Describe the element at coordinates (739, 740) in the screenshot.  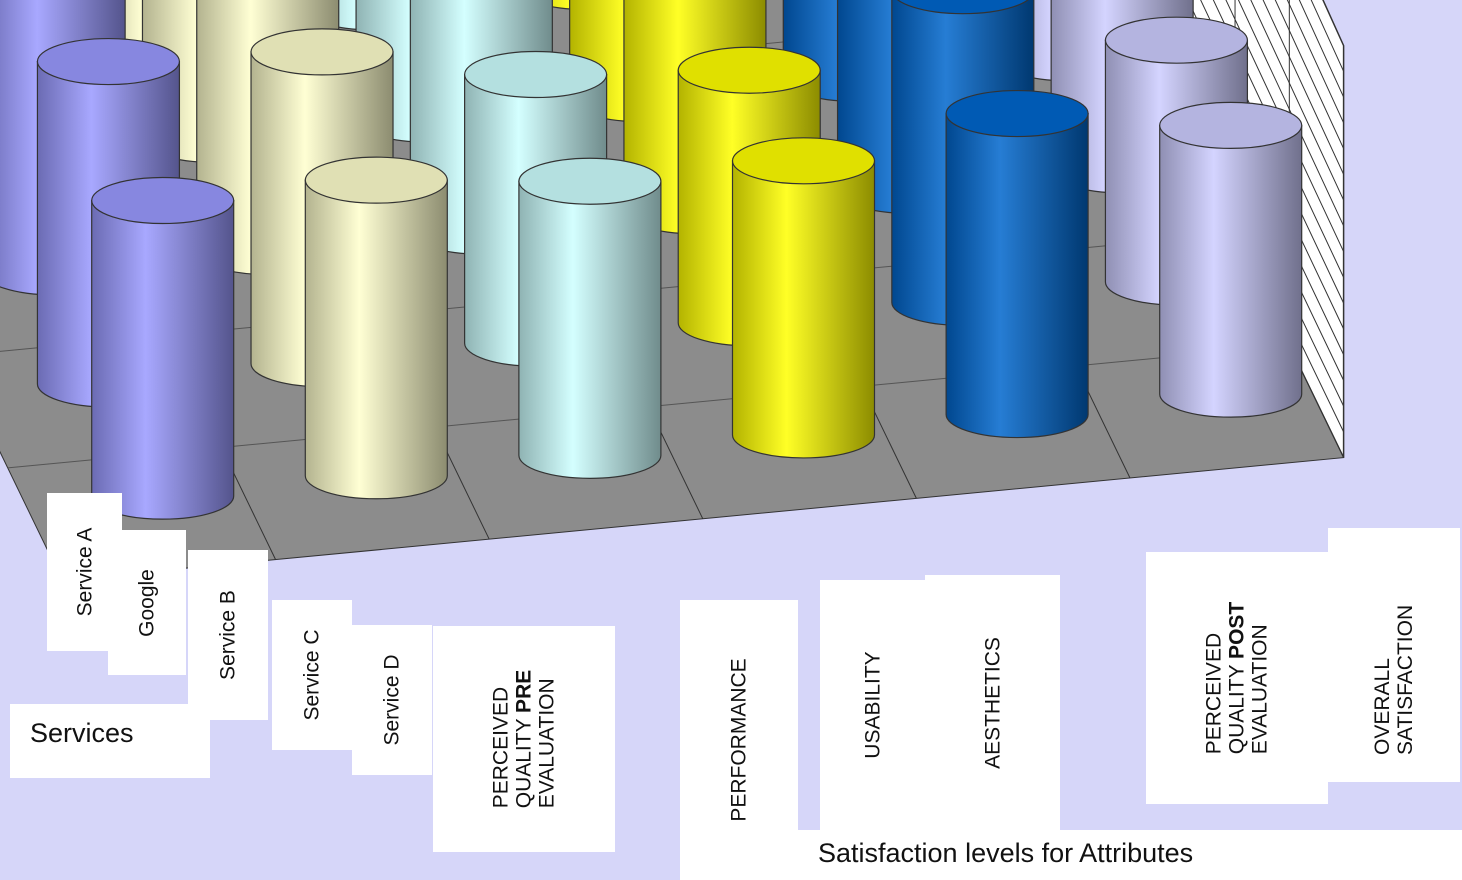
I see `category-label-text: PERFORMANCE` at that location.